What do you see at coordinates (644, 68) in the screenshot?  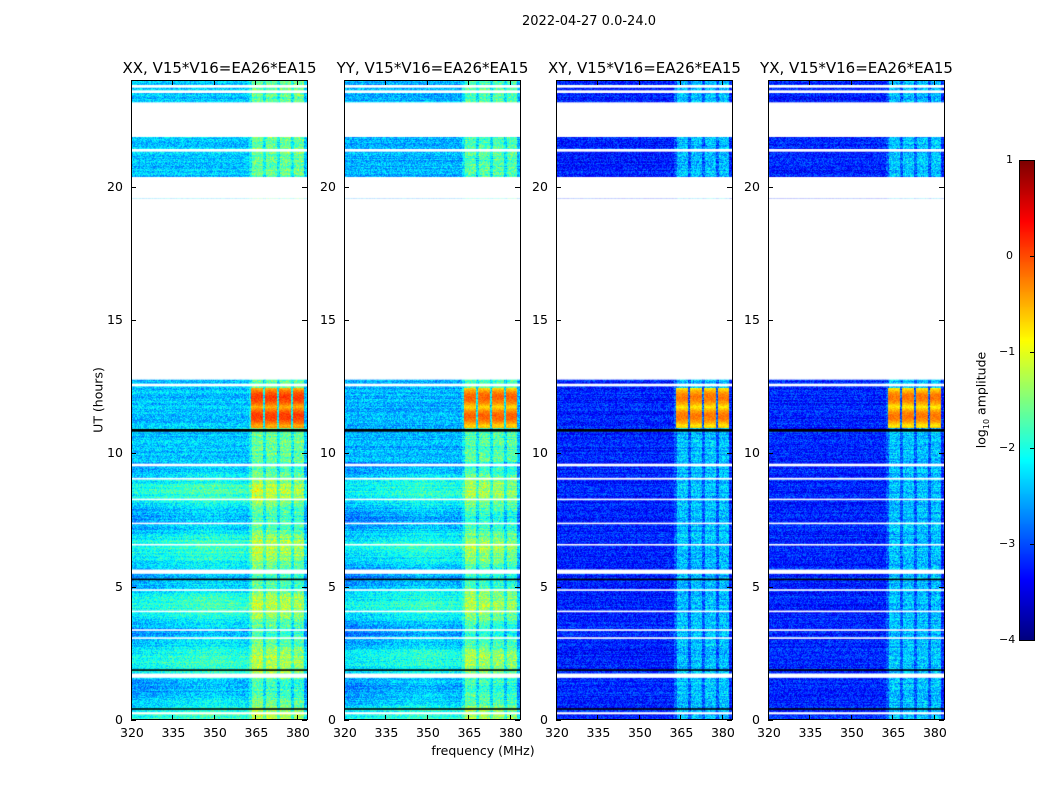 I see `panel-title: XY, V15*V16=EA26*EA15` at bounding box center [644, 68].